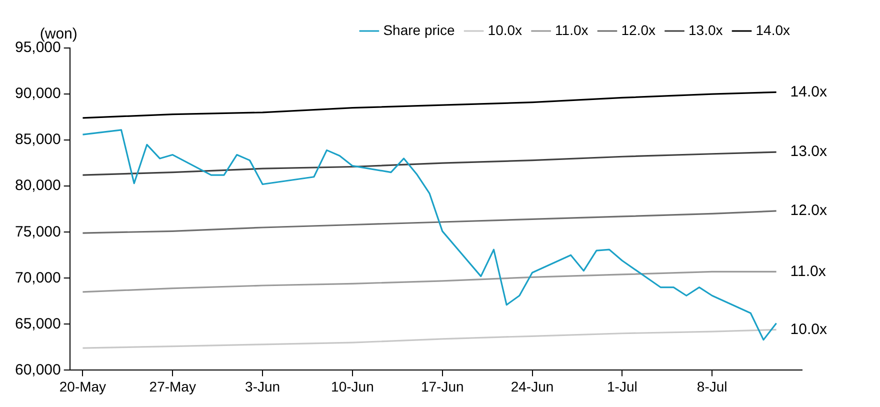 The image size is (880, 407). What do you see at coordinates (262, 386) in the screenshot?
I see `x-tick-label: 3-Jun` at bounding box center [262, 386].